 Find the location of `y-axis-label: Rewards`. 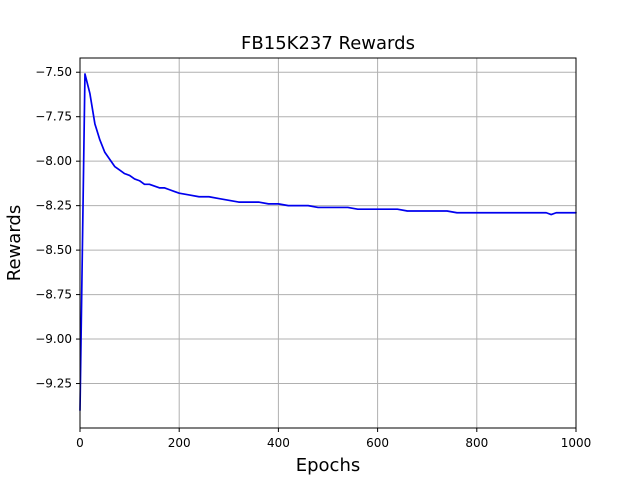

y-axis-label: Rewards is located at coordinates (14, 243).